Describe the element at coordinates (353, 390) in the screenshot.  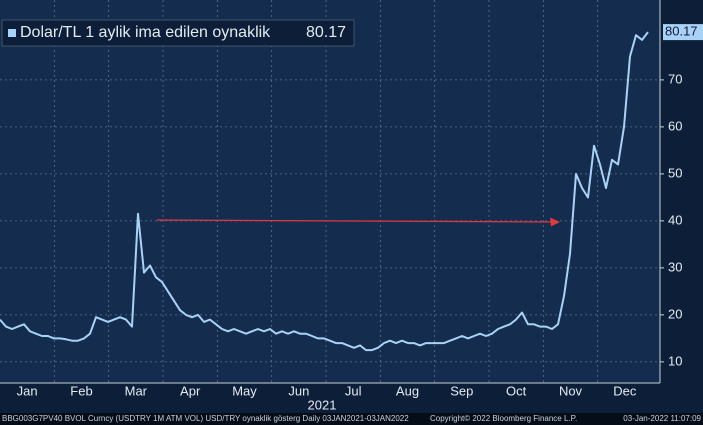
I see `x-tick-label: Jul` at that location.